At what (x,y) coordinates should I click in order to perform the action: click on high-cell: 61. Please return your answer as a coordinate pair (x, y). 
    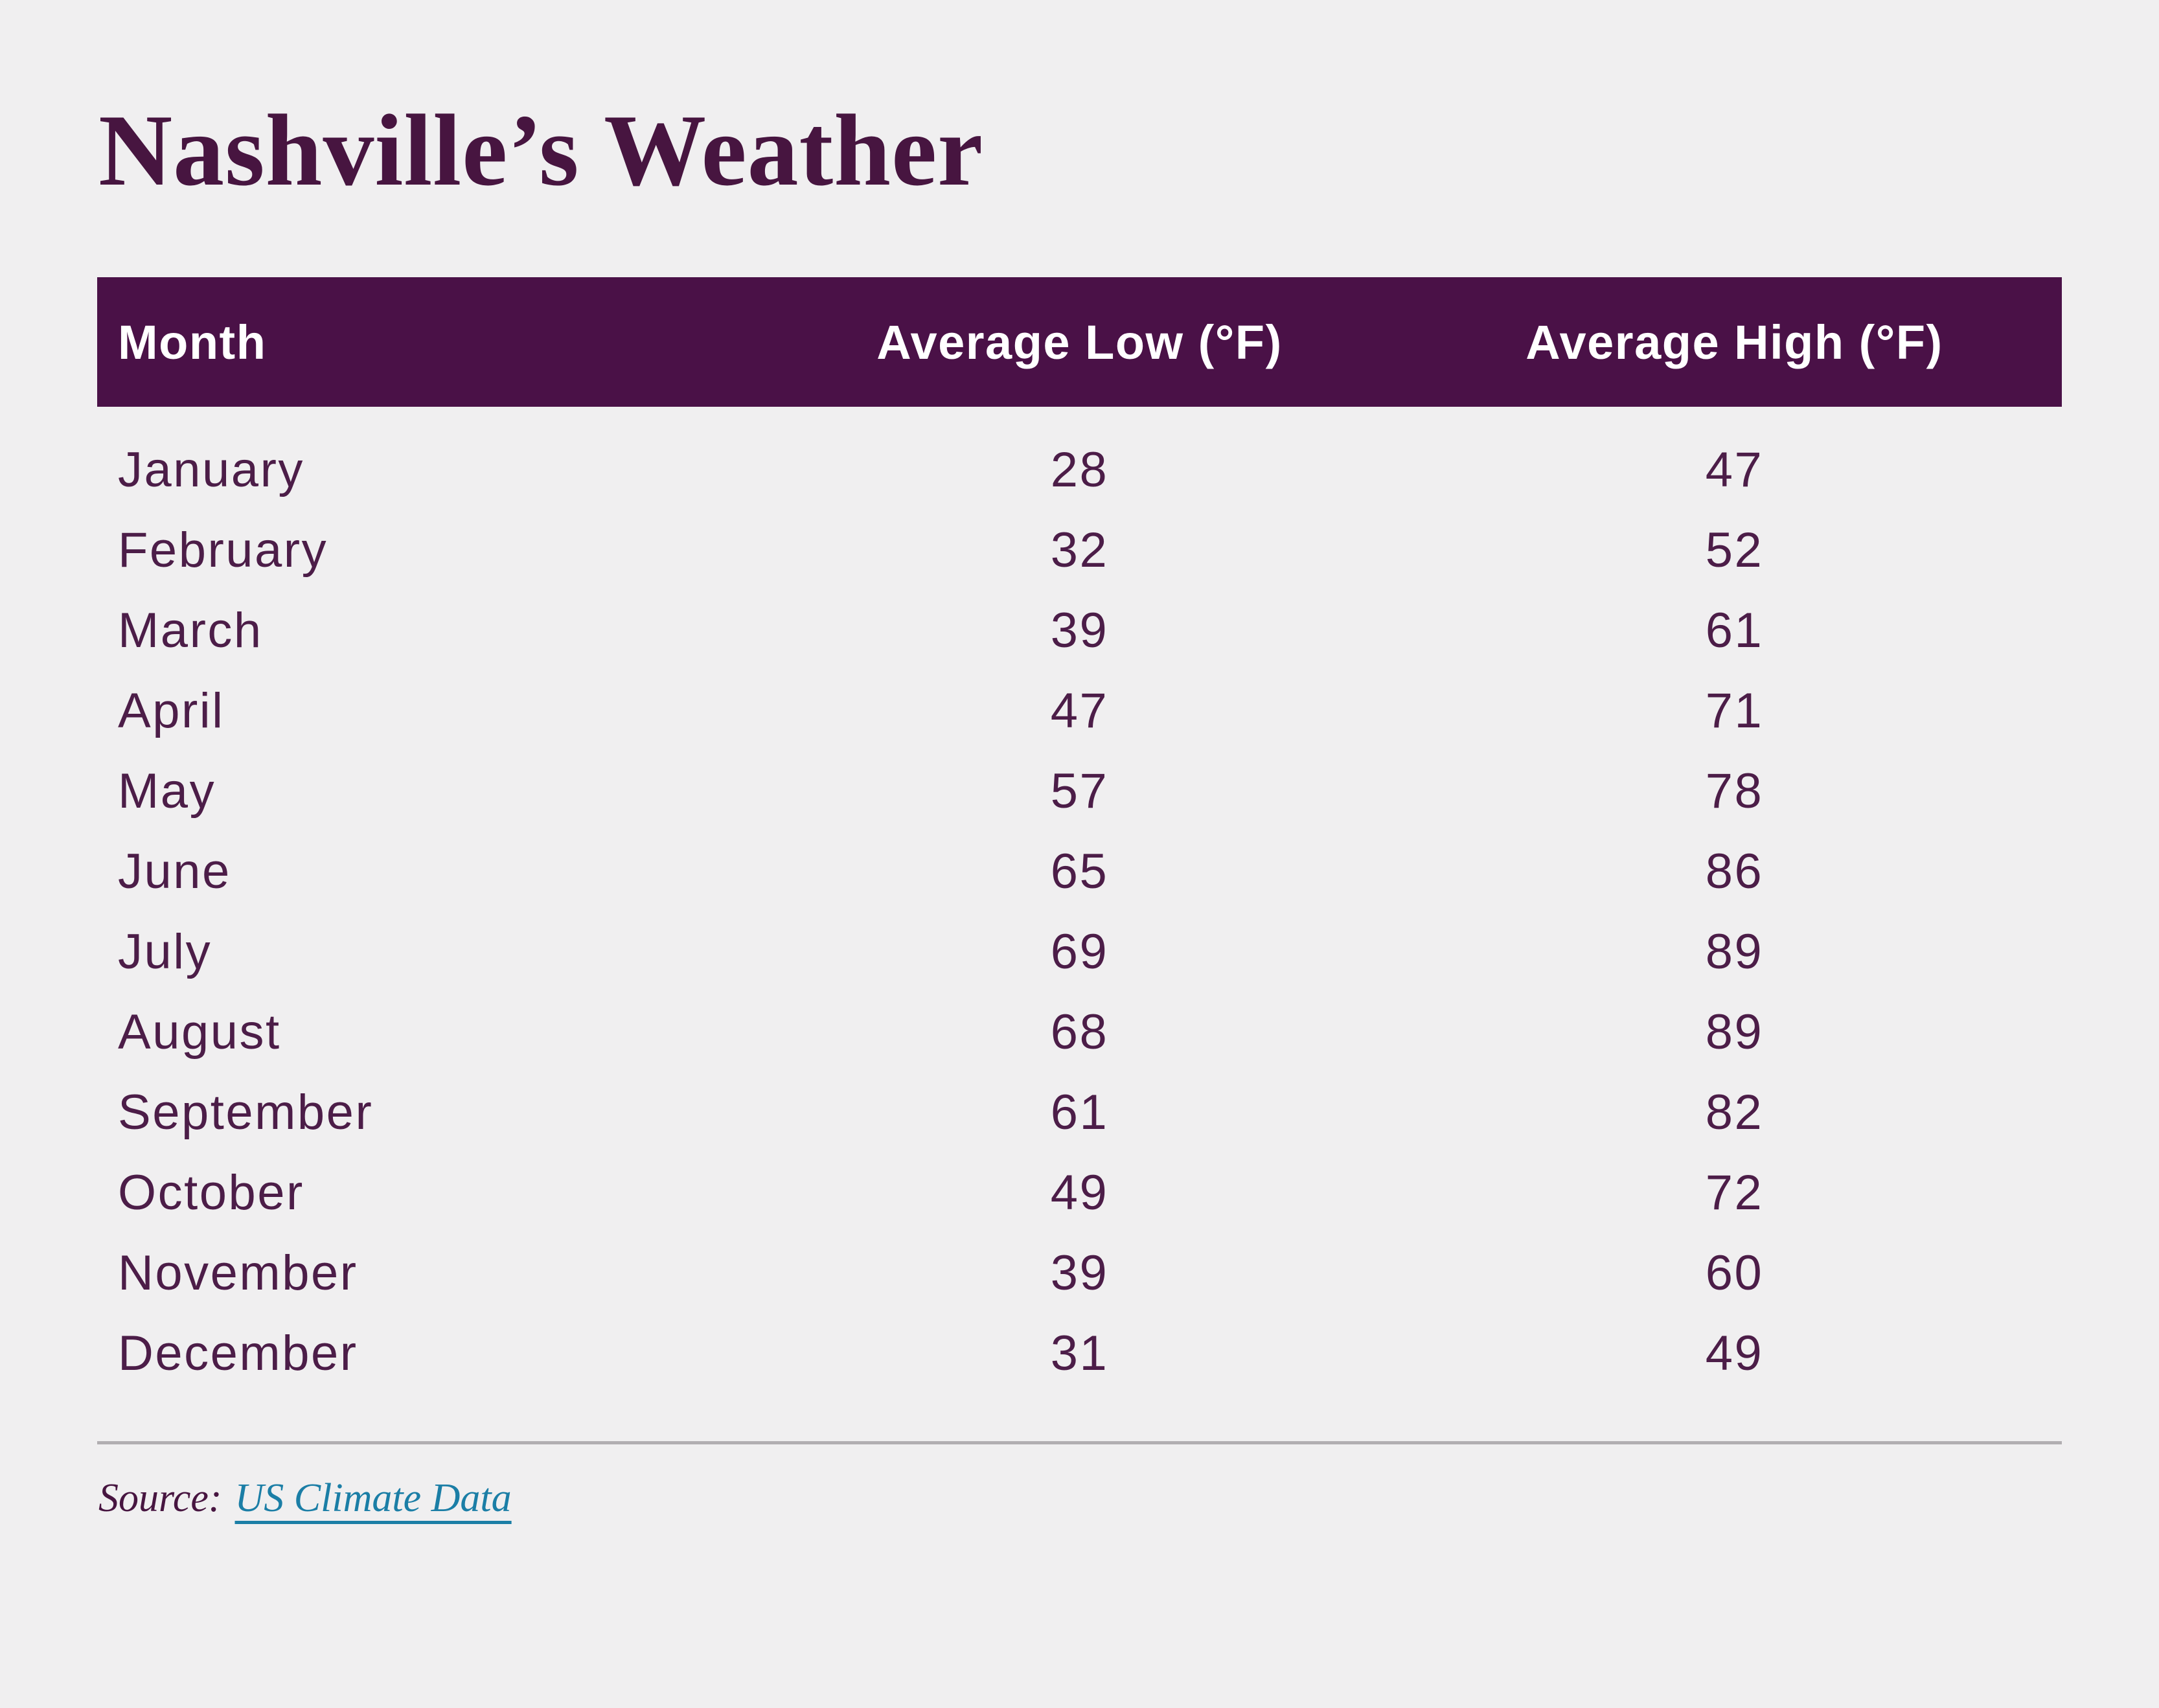
    Looking at the image, I should click on (1734, 630).